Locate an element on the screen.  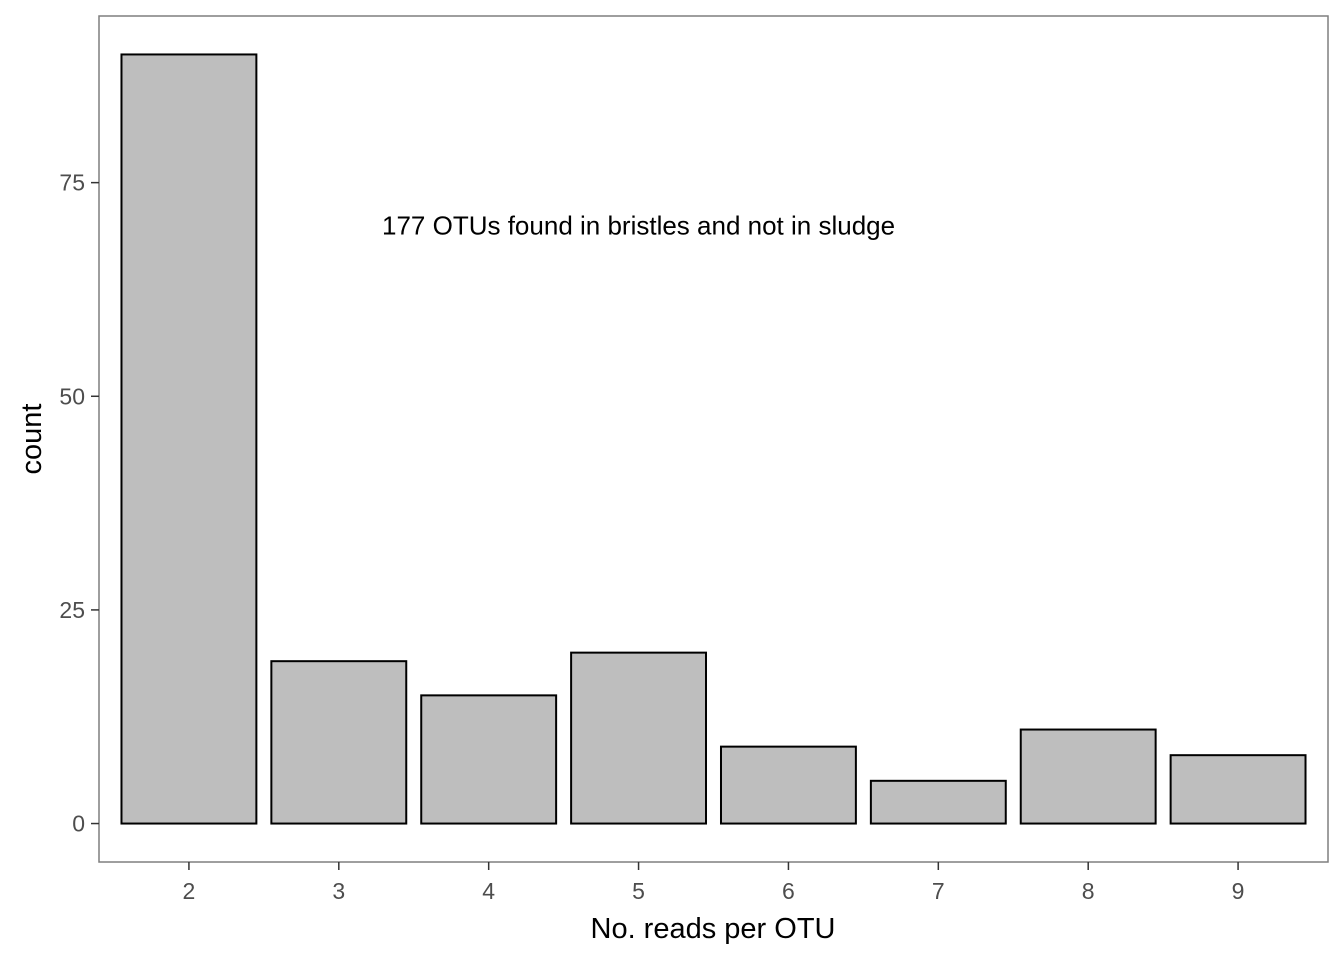
x-tick-label: 7 is located at coordinates (938, 891).